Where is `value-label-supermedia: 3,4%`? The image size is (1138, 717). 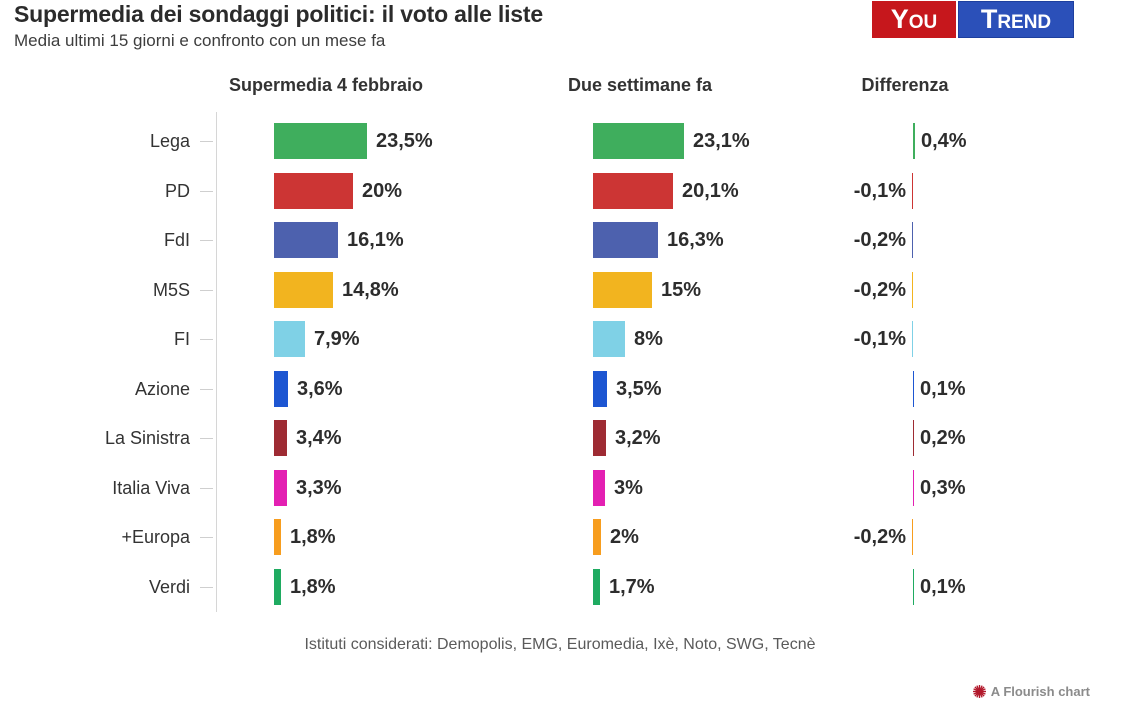 value-label-supermedia: 3,4% is located at coordinates (319, 437).